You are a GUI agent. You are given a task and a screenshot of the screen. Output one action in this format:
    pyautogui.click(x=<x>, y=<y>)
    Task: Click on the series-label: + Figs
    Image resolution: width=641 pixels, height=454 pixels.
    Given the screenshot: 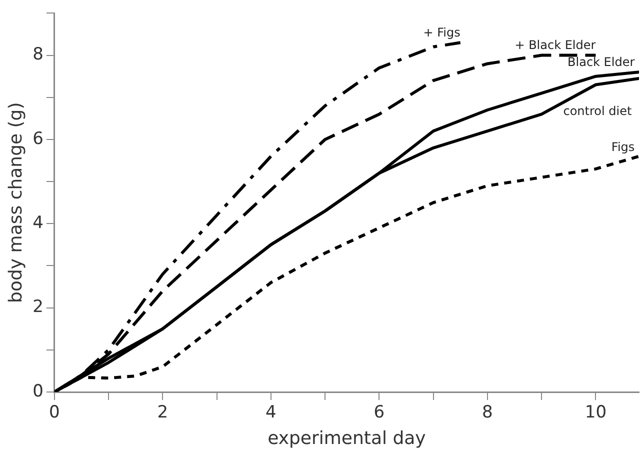 What is the action you would take?
    pyautogui.click(x=441, y=32)
    